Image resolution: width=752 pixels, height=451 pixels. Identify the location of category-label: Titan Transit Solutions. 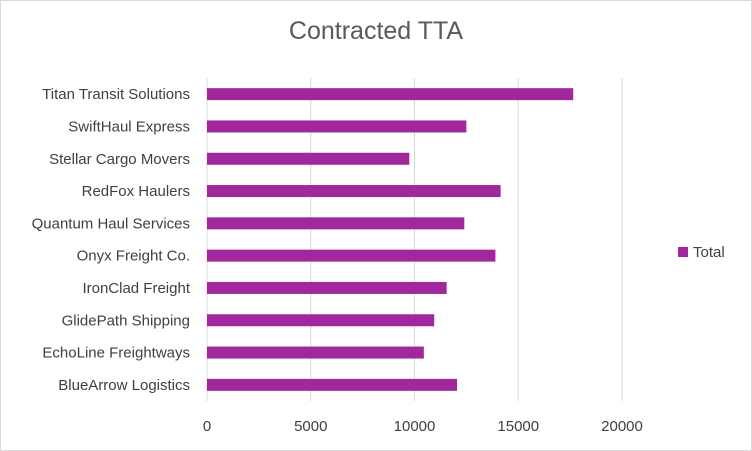
(116, 94).